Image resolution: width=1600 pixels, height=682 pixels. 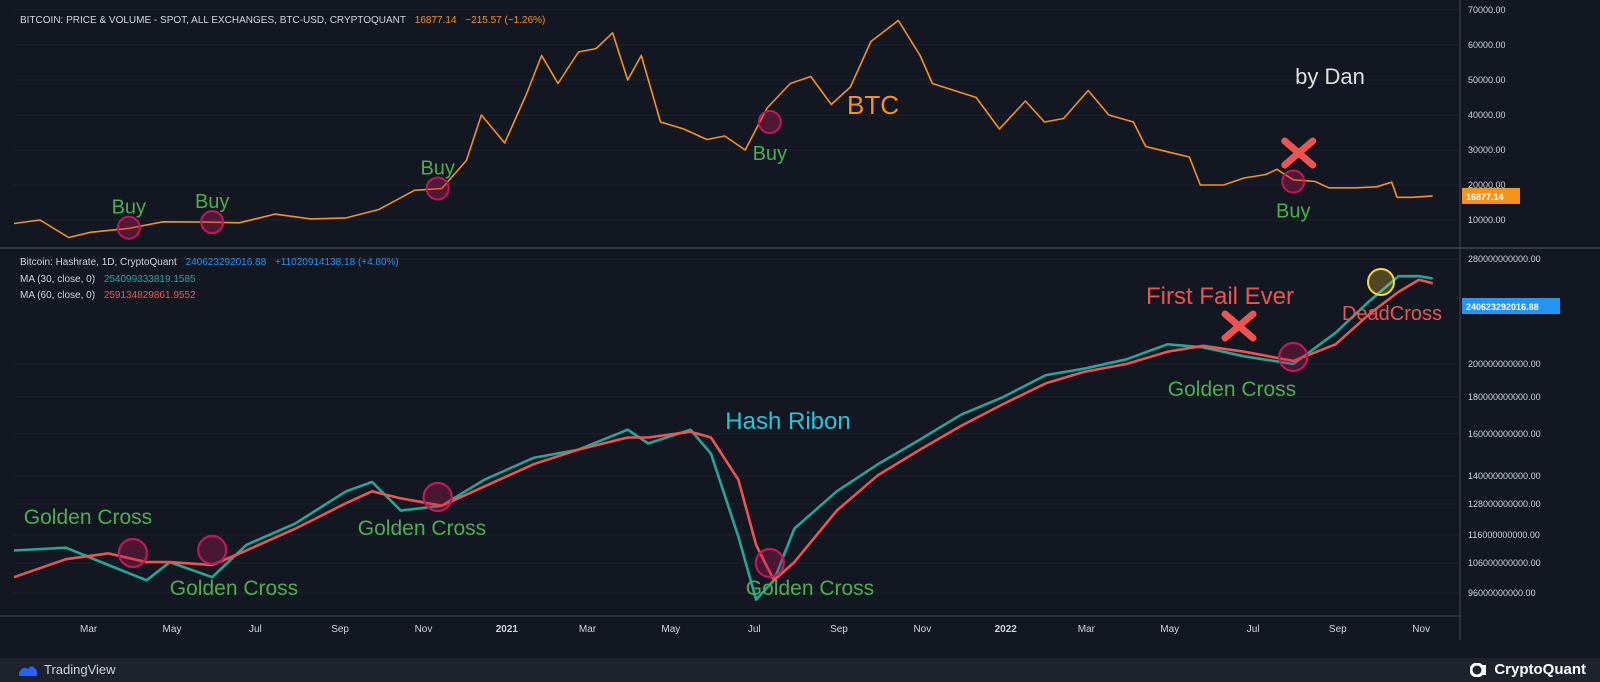 I want to click on top-y-tick-label: 40000.00, so click(x=1487, y=115).